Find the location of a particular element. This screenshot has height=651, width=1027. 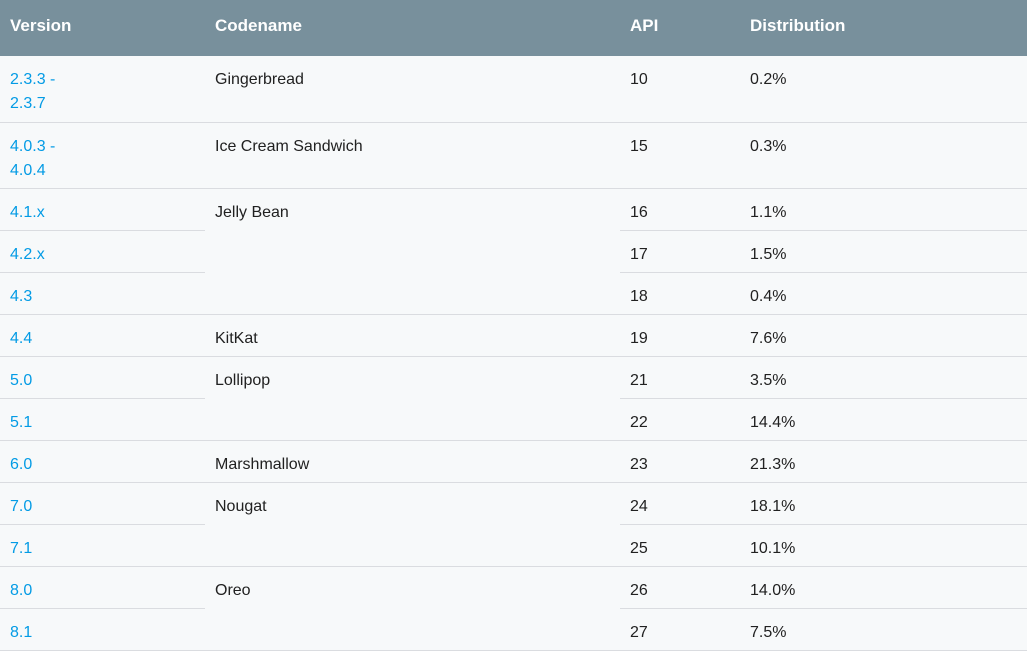

distribution-cell: 7.5% is located at coordinates (883, 629).